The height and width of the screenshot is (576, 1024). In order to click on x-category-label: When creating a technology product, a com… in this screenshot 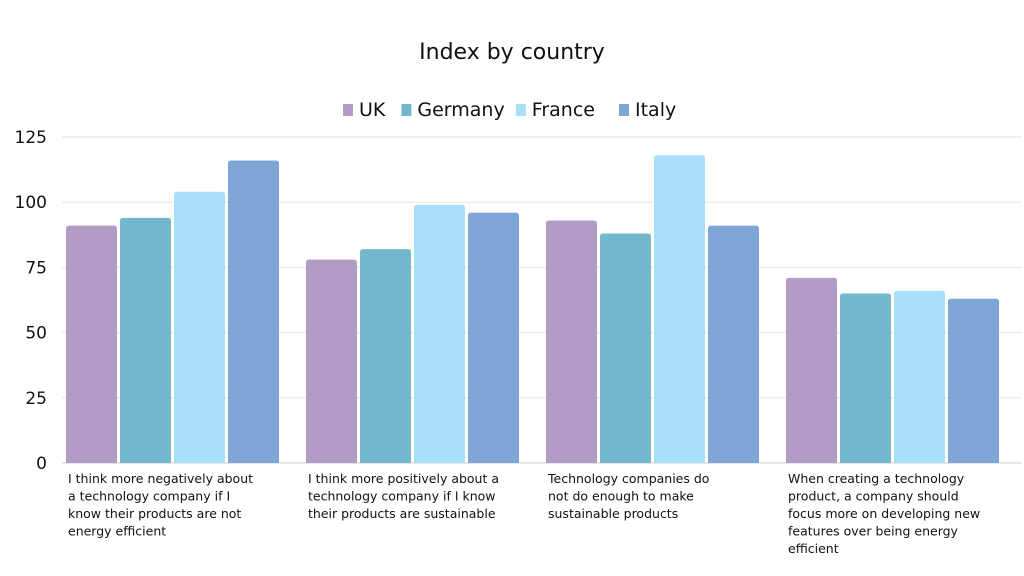, I will do `click(884, 513)`.